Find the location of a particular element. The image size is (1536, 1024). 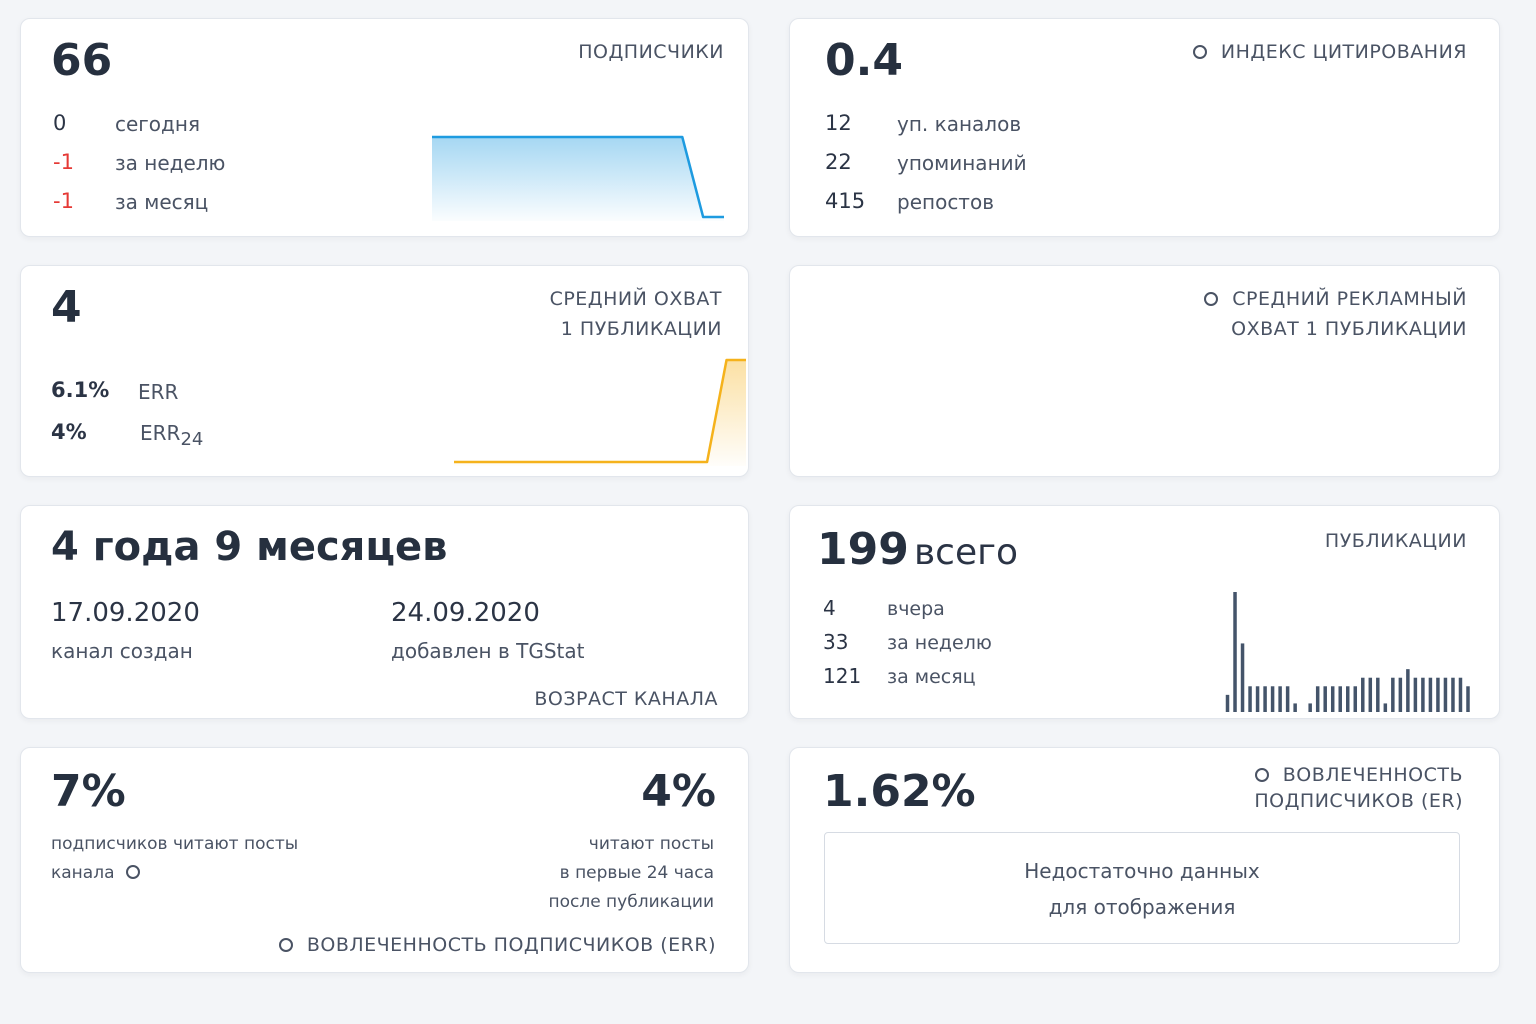

citation-value: 0.4 is located at coordinates (864, 60).